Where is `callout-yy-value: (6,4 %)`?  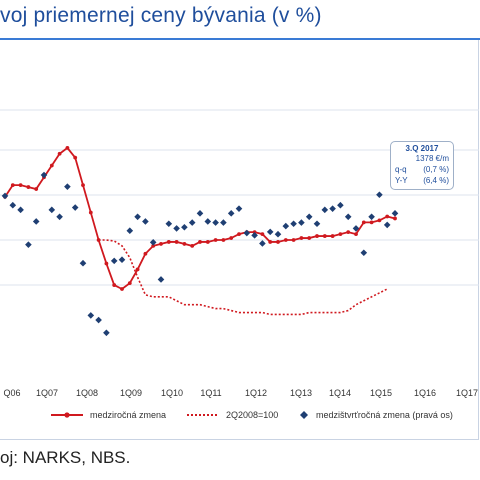
callout-yy-value: (6,4 %) is located at coordinates (436, 180).